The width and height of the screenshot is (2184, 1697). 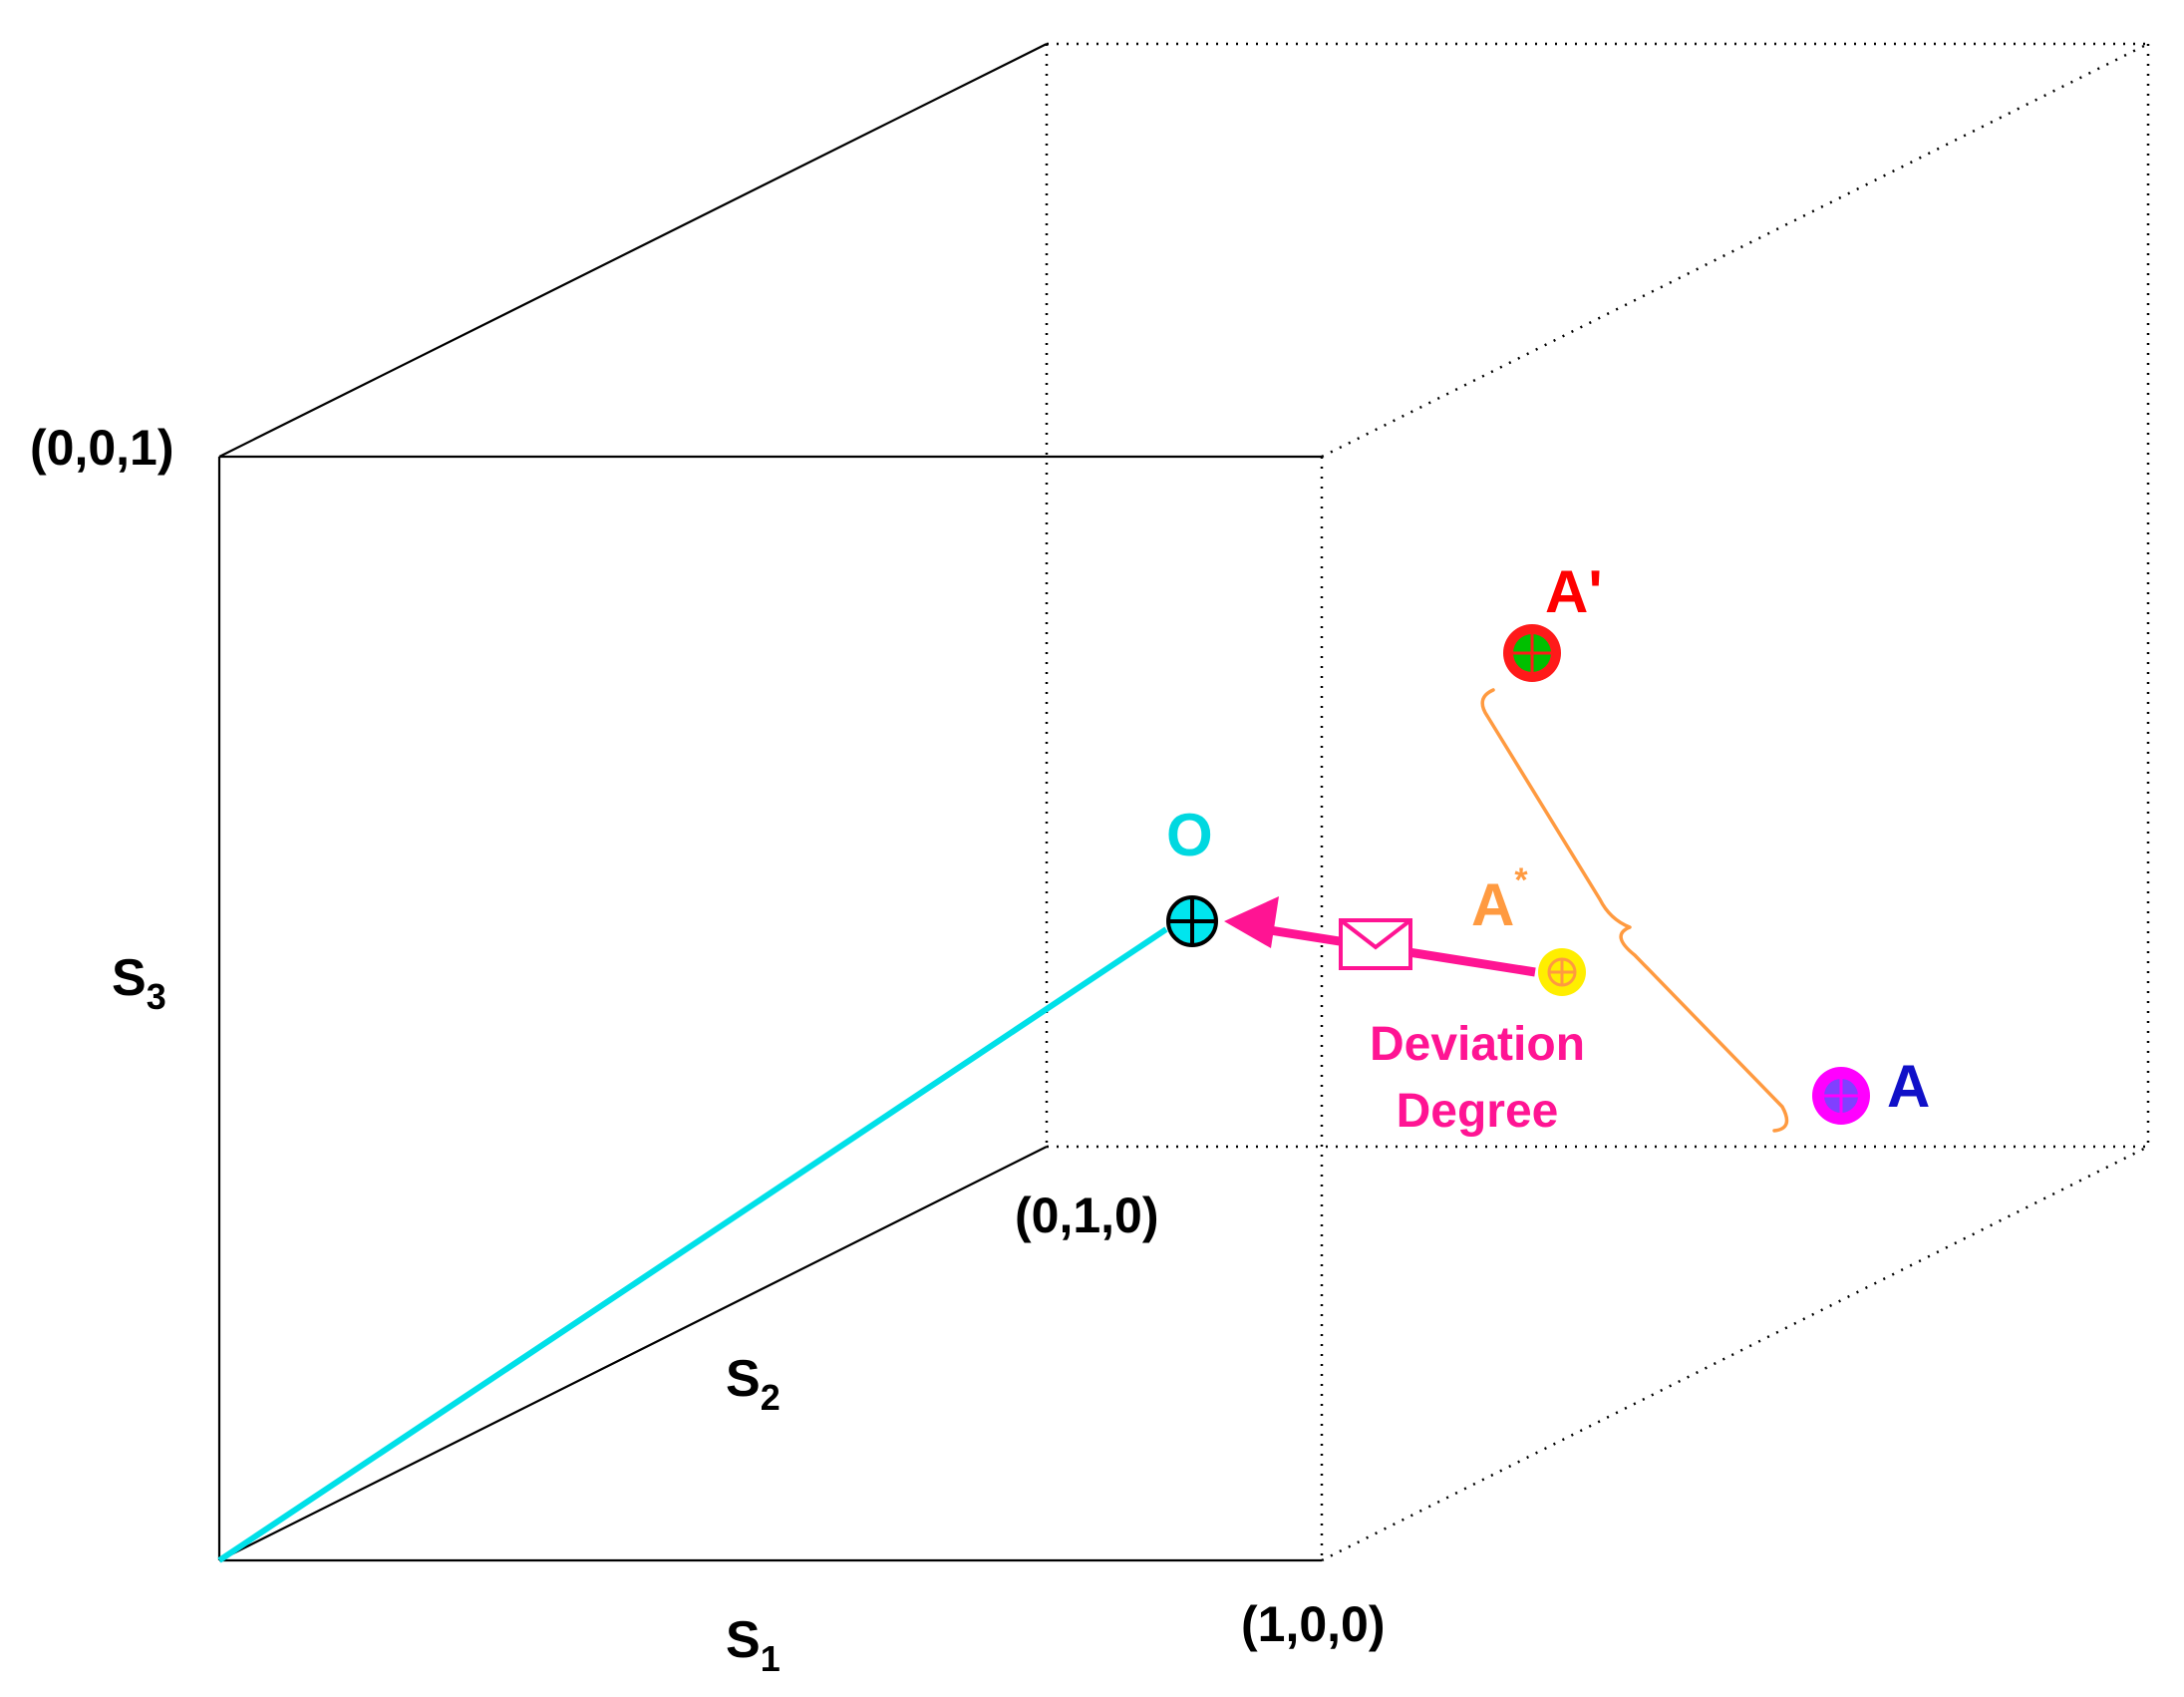 I want to click on point-label-a-star-sup: *, so click(x=1521, y=880).